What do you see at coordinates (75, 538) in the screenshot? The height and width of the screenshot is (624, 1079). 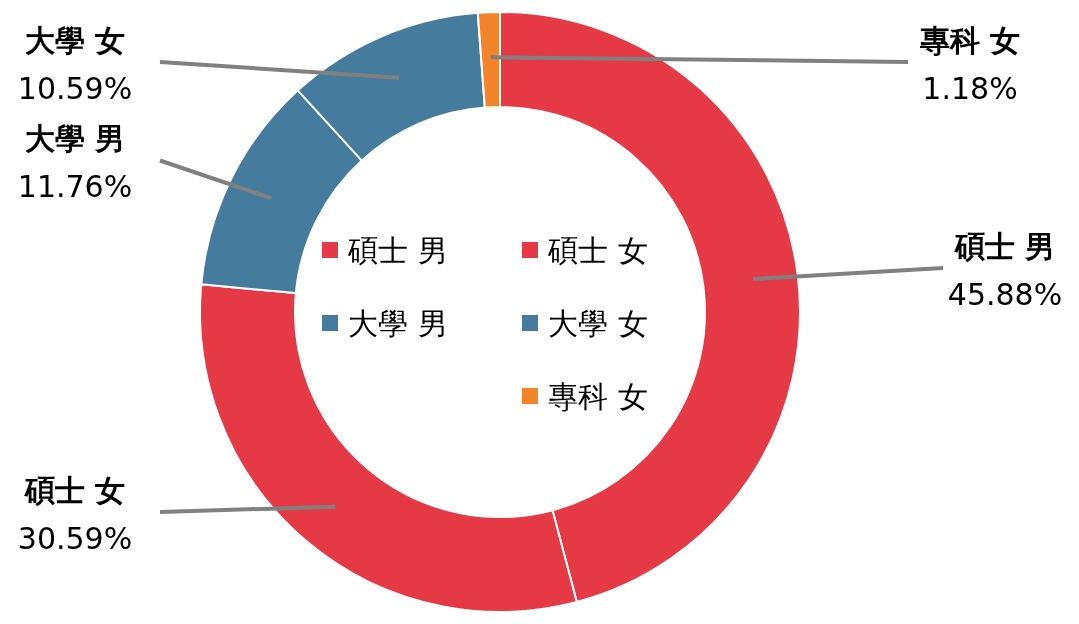 I see `data-label: 30.59%` at bounding box center [75, 538].